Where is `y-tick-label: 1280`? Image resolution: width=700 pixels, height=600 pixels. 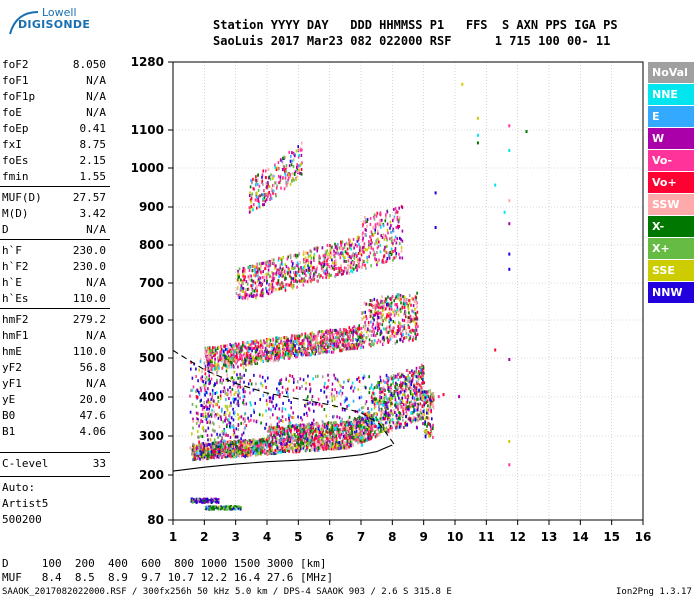 y-tick-label: 1280 is located at coordinates (147, 62).